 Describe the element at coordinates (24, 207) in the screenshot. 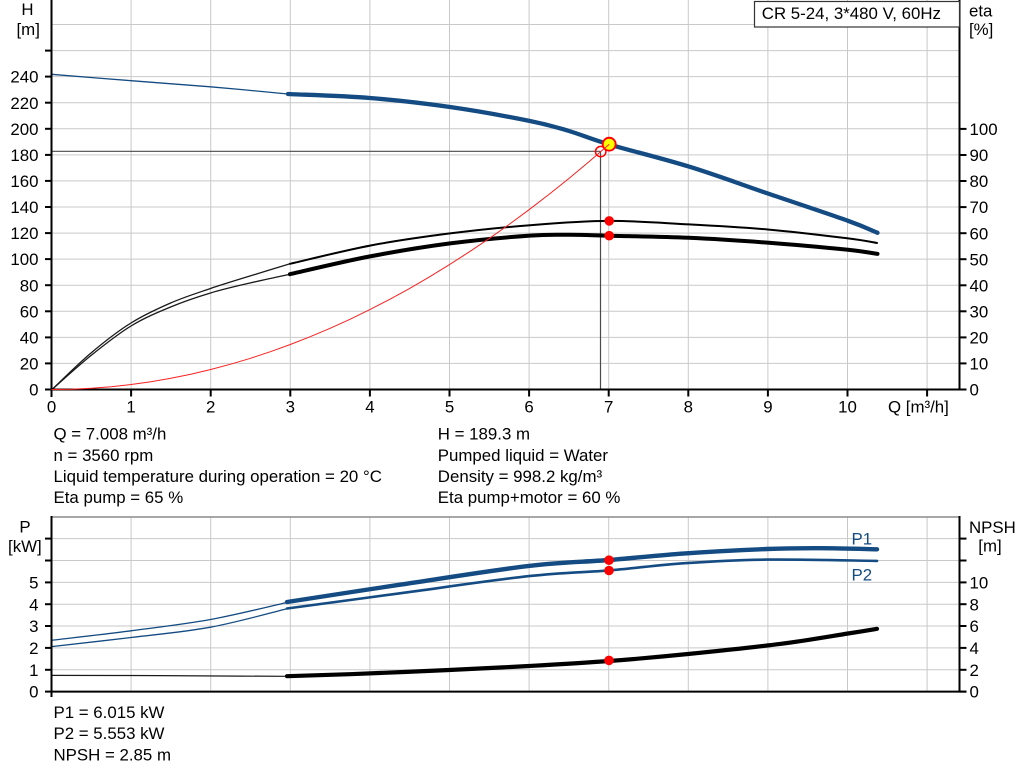

I see `svg-text: 140` at that location.